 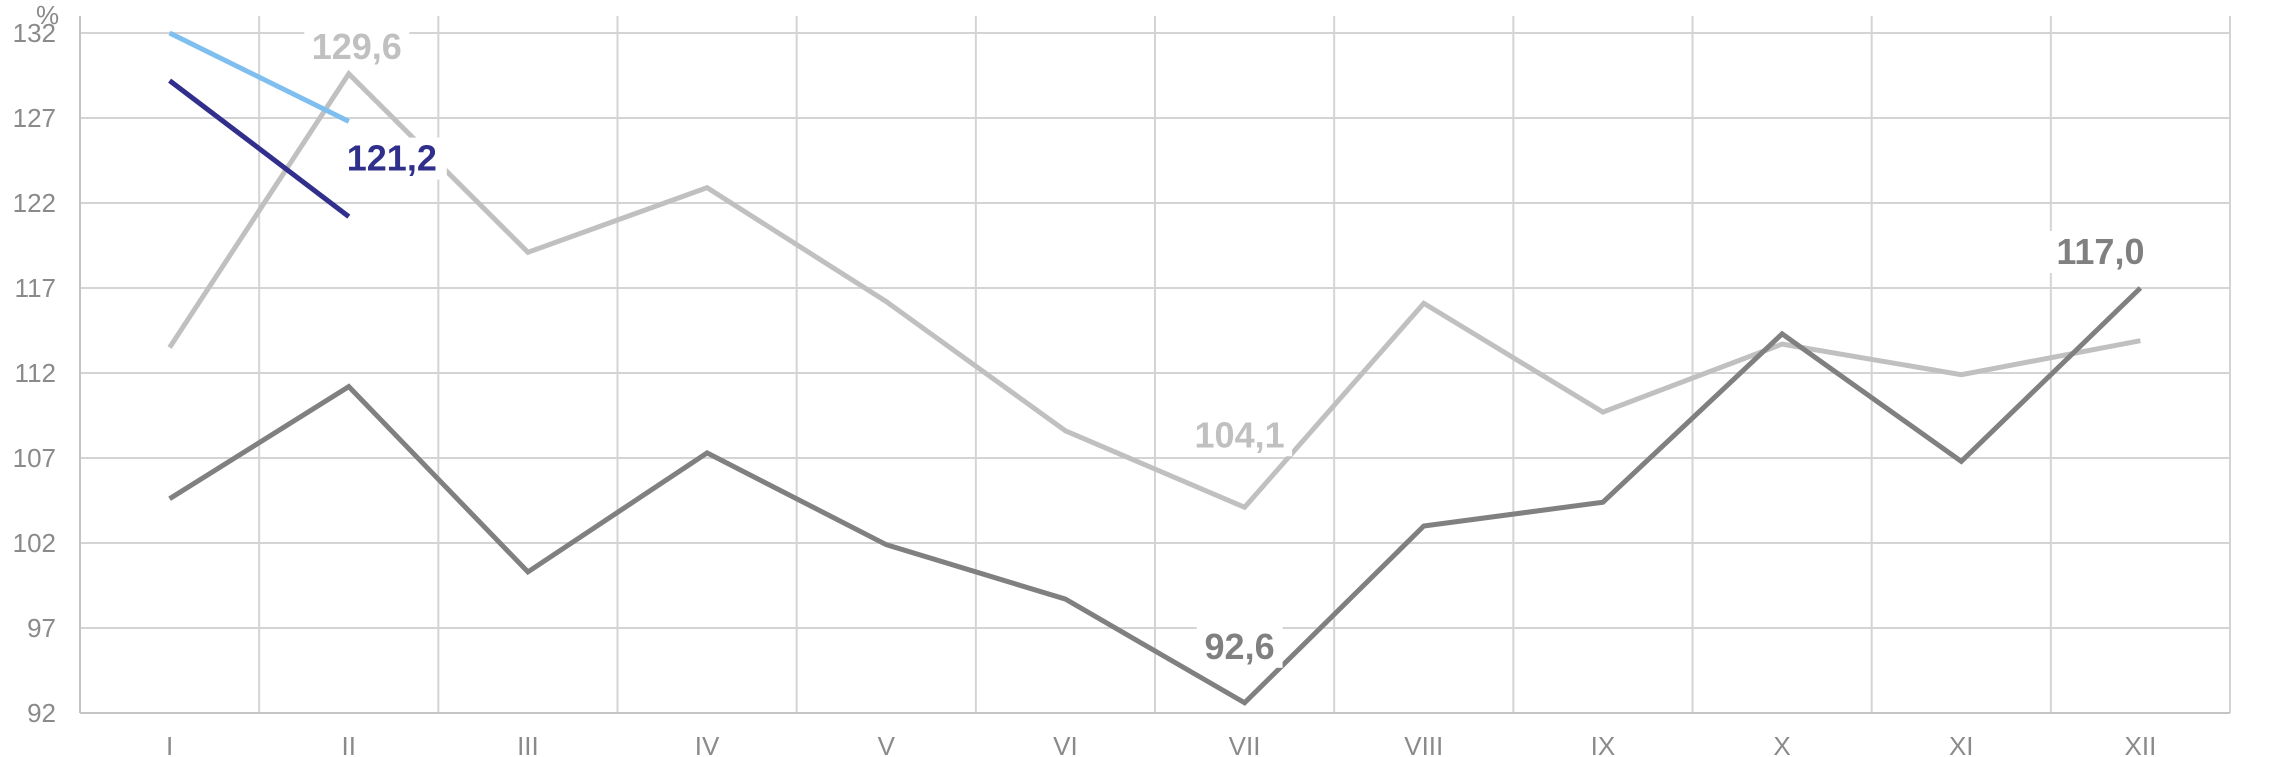 I want to click on x-tick-label: X, so click(x=1781, y=744).